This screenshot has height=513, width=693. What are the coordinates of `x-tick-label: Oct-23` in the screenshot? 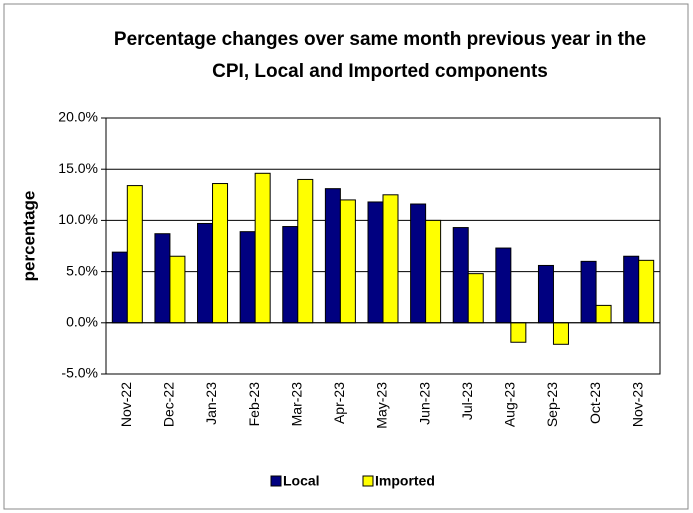 It's located at (595, 403).